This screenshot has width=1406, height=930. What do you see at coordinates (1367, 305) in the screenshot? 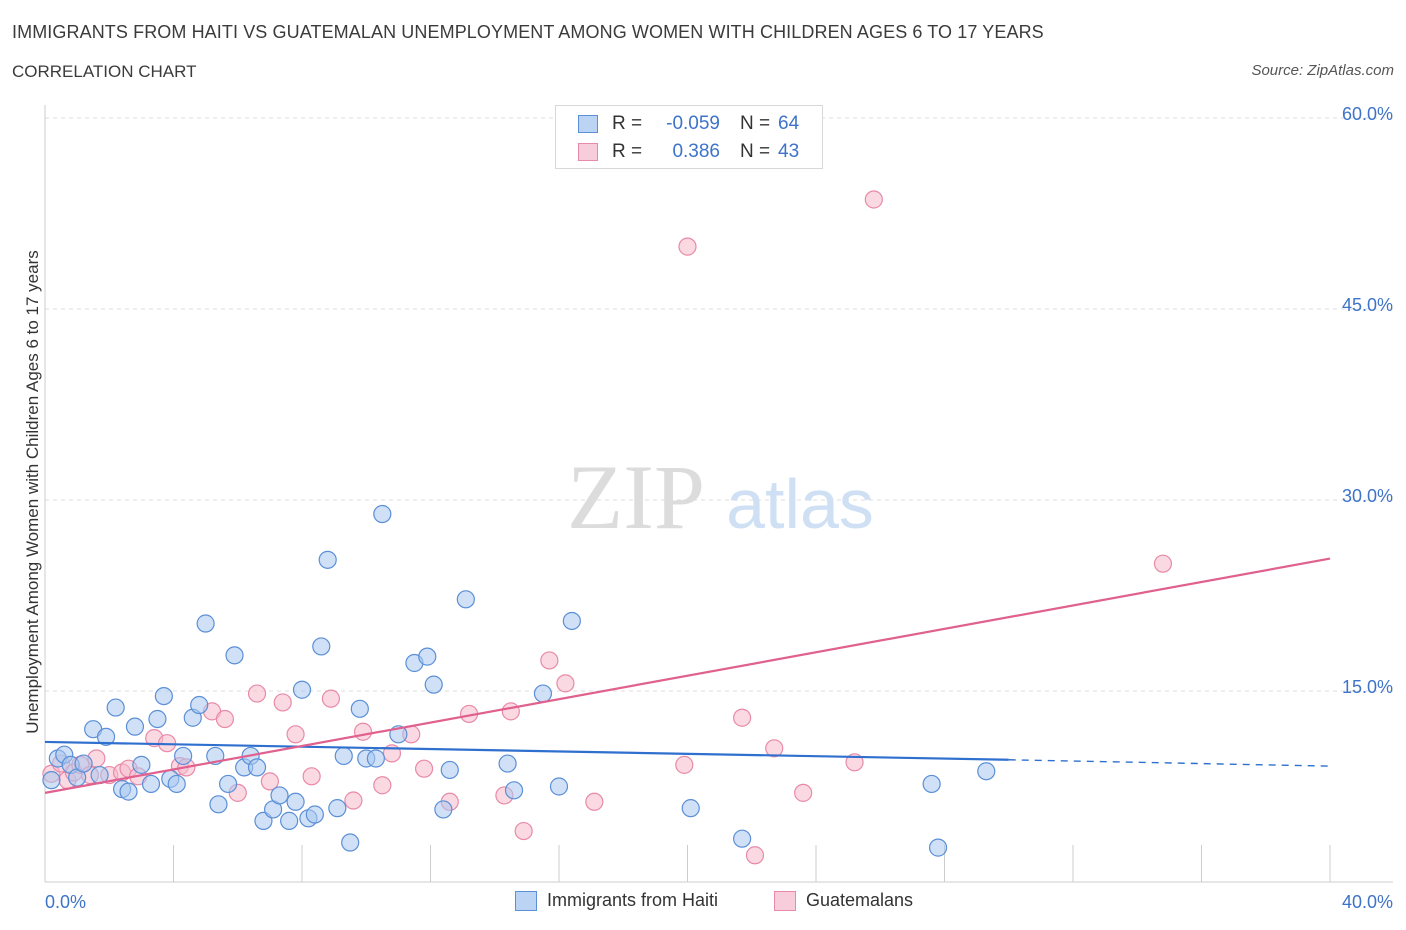
I see `y-tick-label: 45.0%` at bounding box center [1367, 305].